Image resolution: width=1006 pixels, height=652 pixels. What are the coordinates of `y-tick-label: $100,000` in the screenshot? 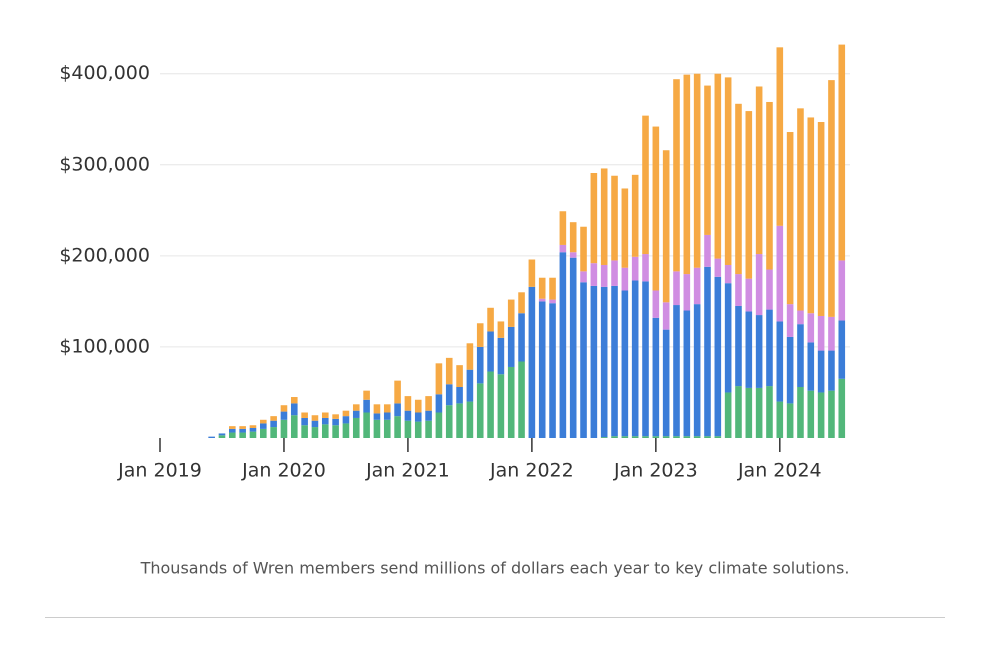 It's located at (104, 346).